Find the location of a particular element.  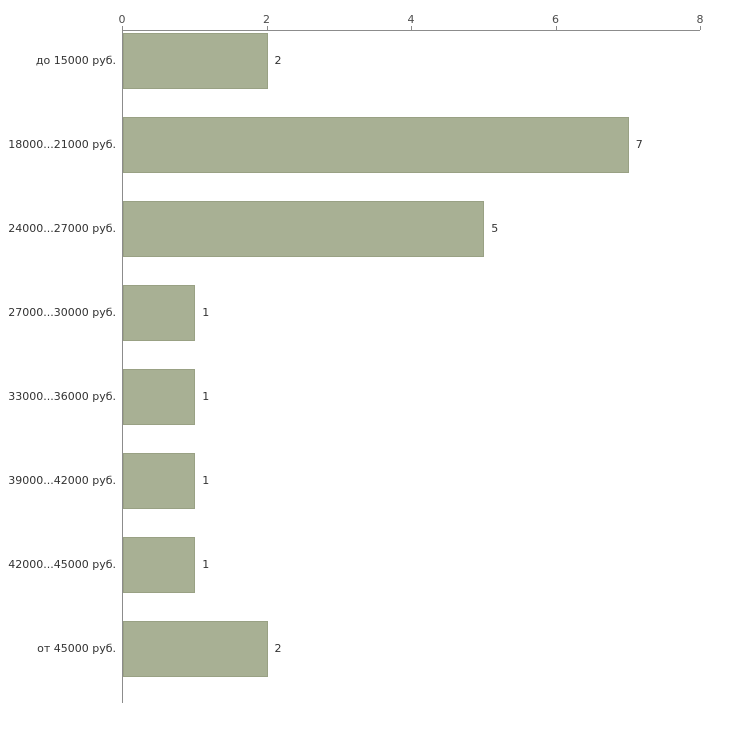

x-axis-tick-label: 4 is located at coordinates (411, 19).